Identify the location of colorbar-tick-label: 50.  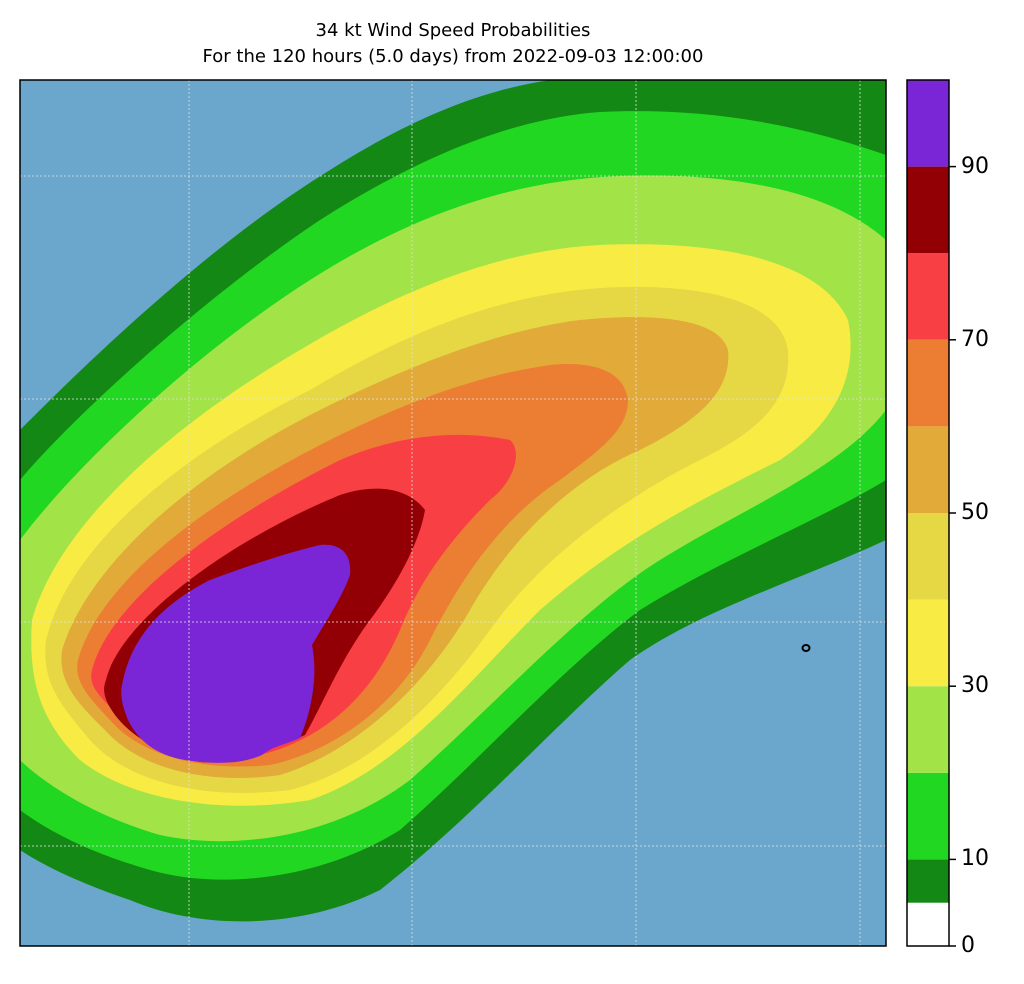
(975, 512).